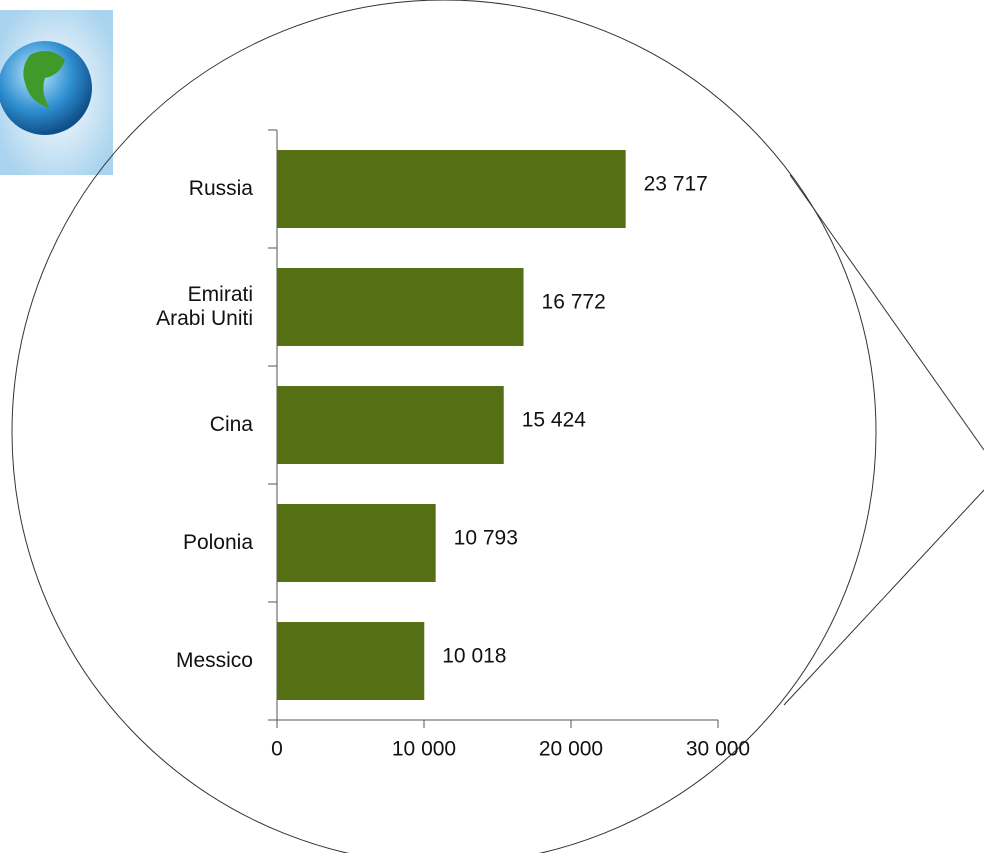 This screenshot has height=853, width=984. I want to click on category-label: Messico, so click(214, 660).